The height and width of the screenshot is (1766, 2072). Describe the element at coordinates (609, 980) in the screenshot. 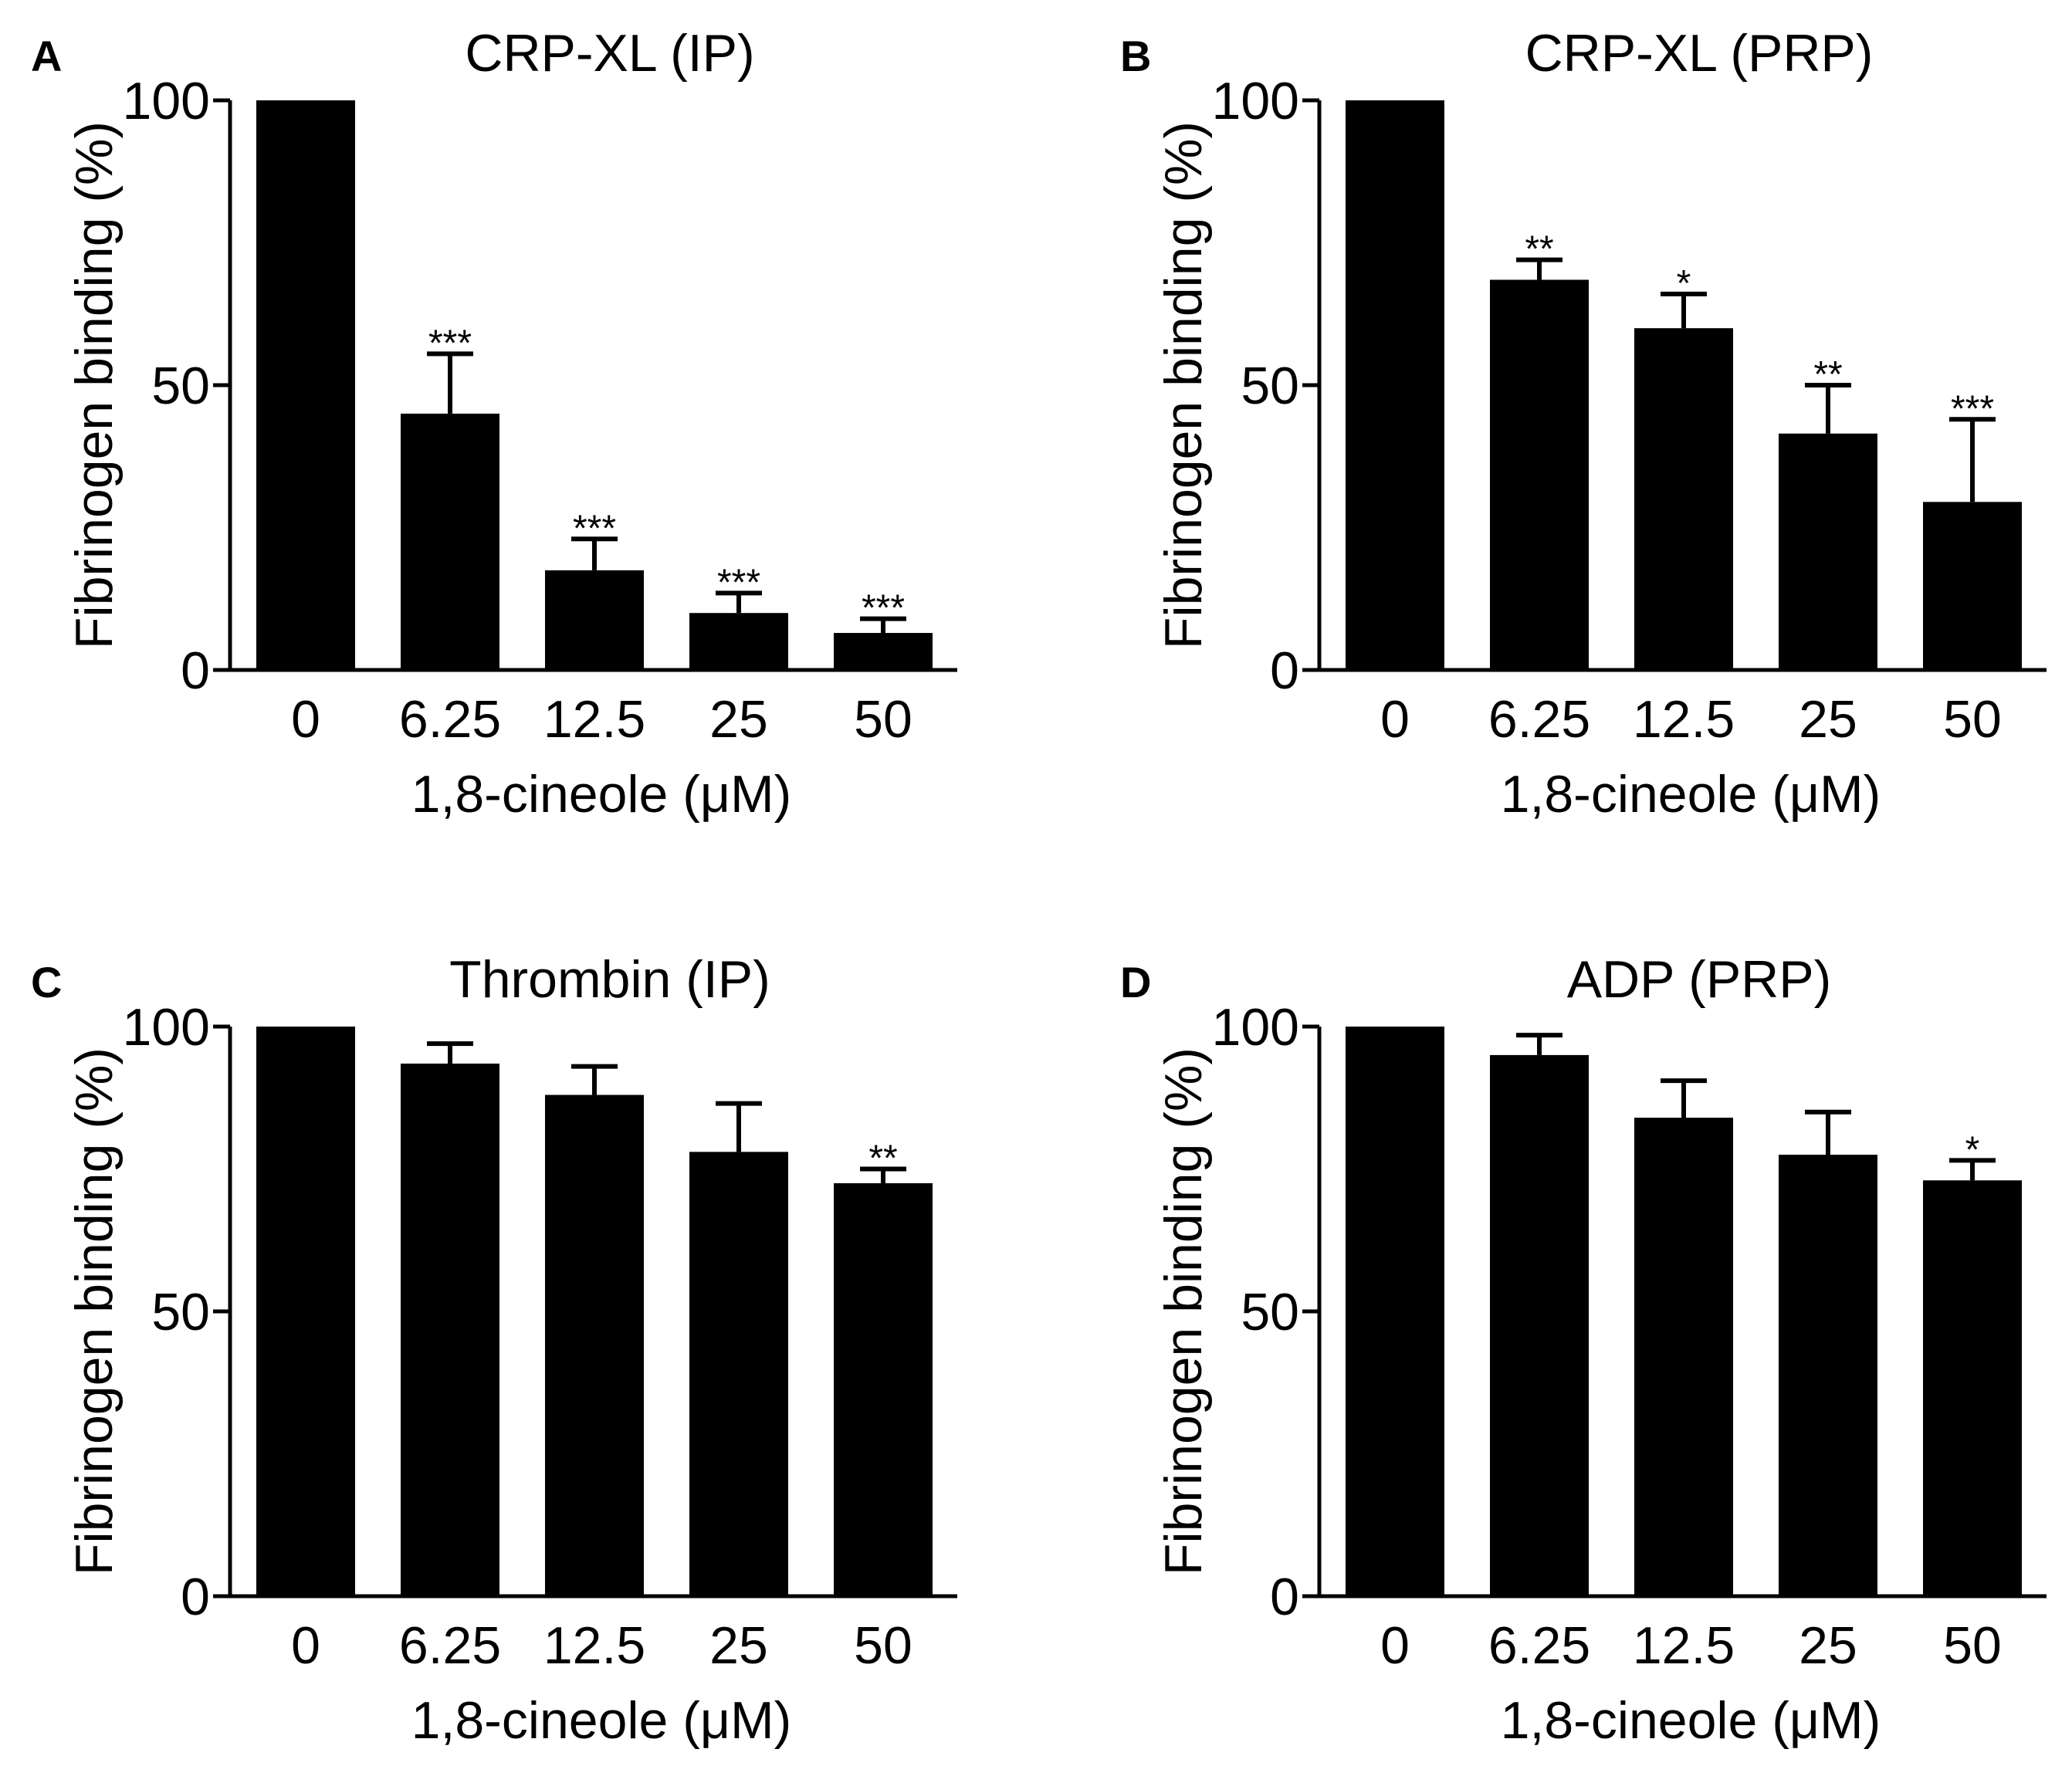

I see `chart-title: Thrombin (IP)` at that location.